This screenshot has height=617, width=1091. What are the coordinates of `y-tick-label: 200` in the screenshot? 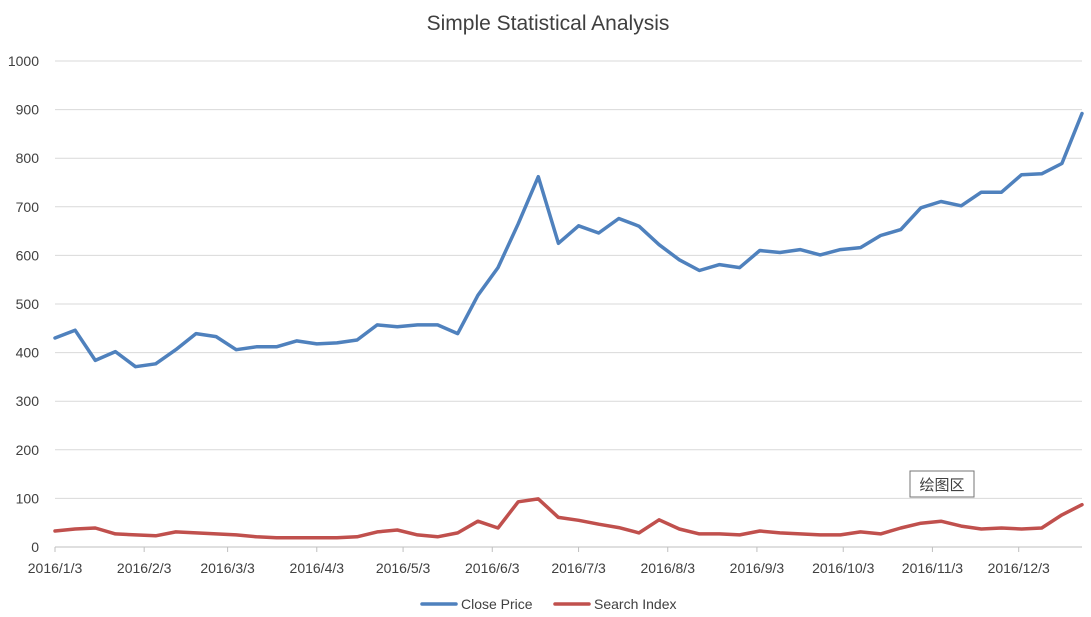 It's located at (28, 450).